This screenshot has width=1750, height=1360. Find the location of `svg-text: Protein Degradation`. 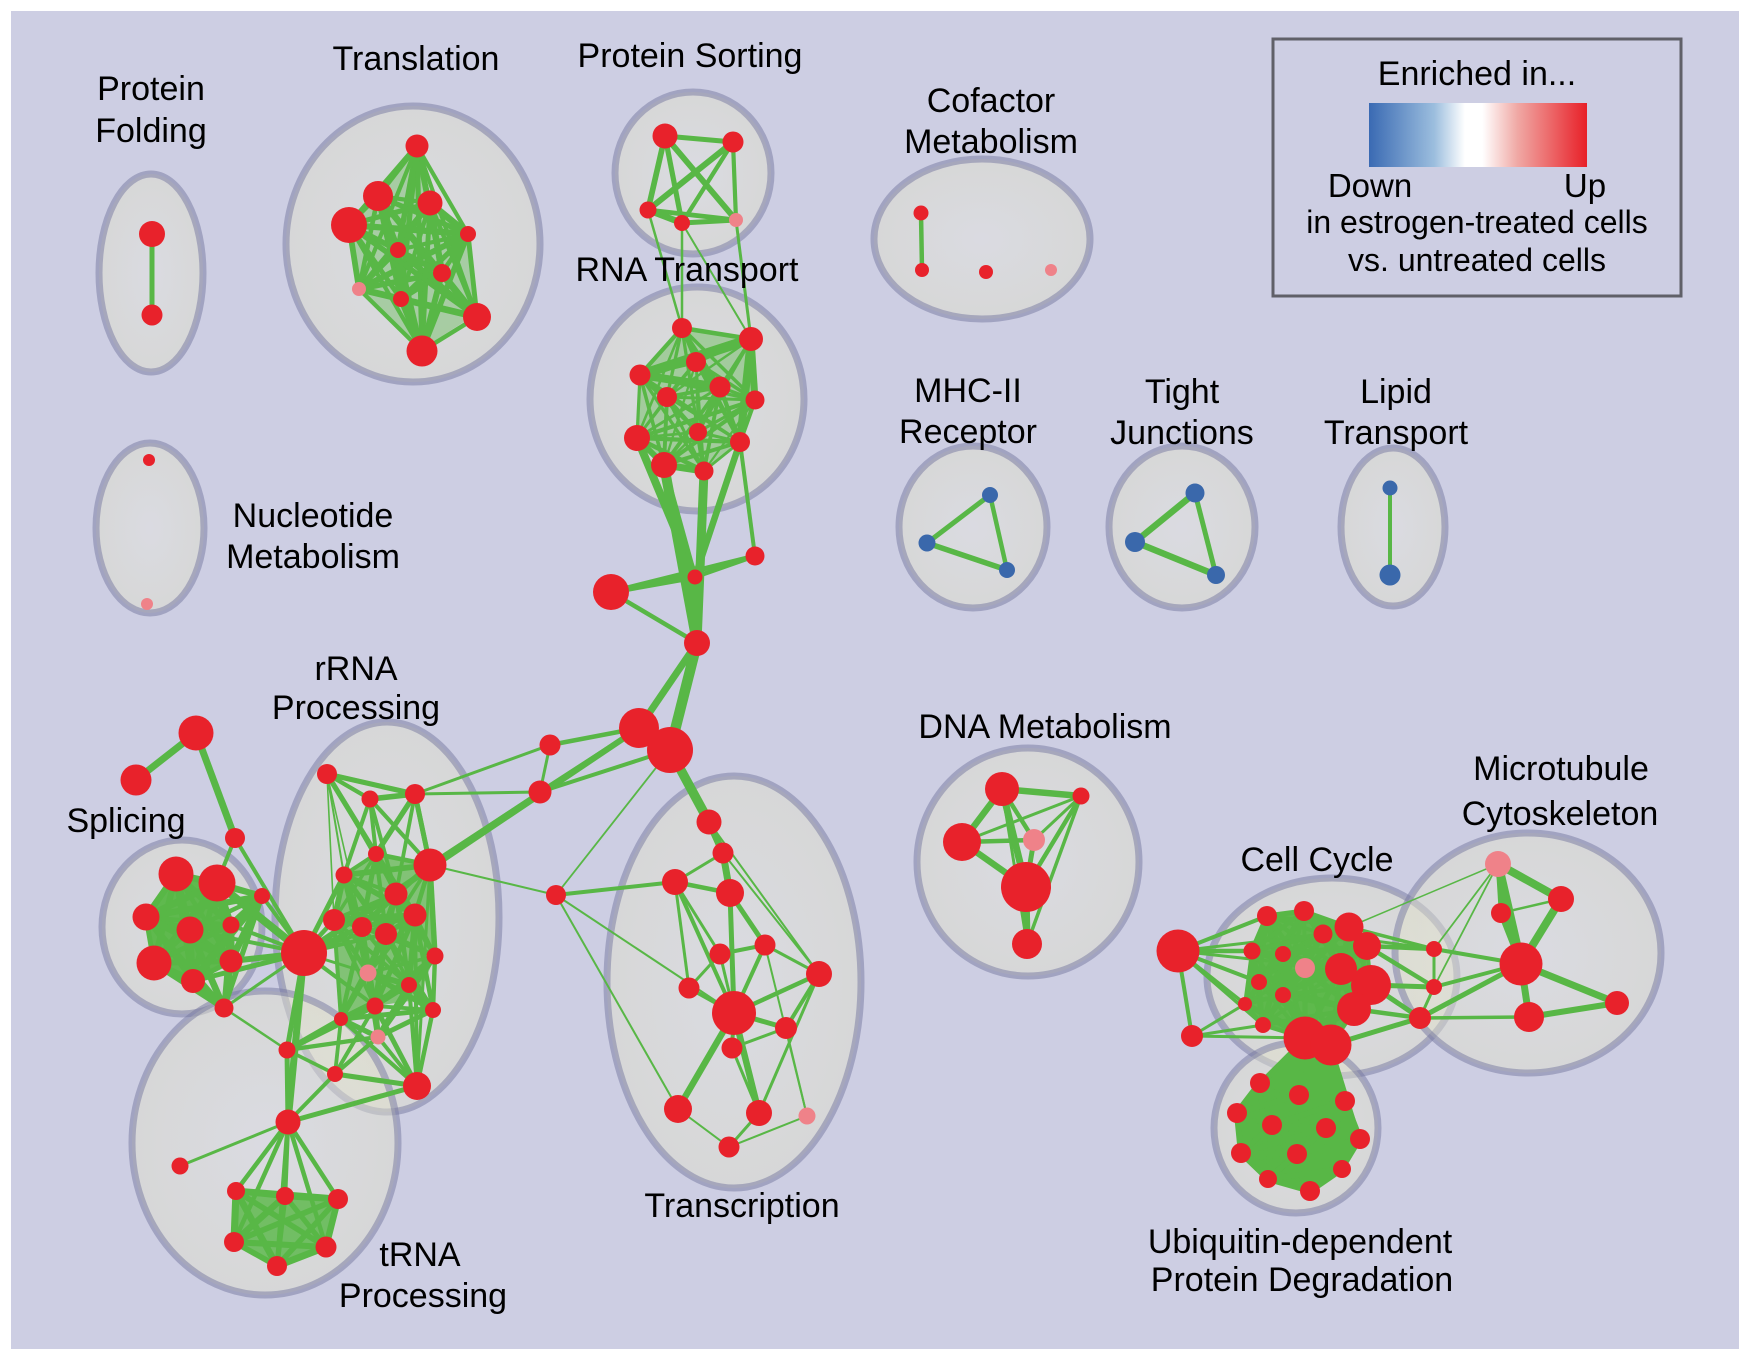

svg-text: Protein Degradation is located at coordinates (1302, 1280).